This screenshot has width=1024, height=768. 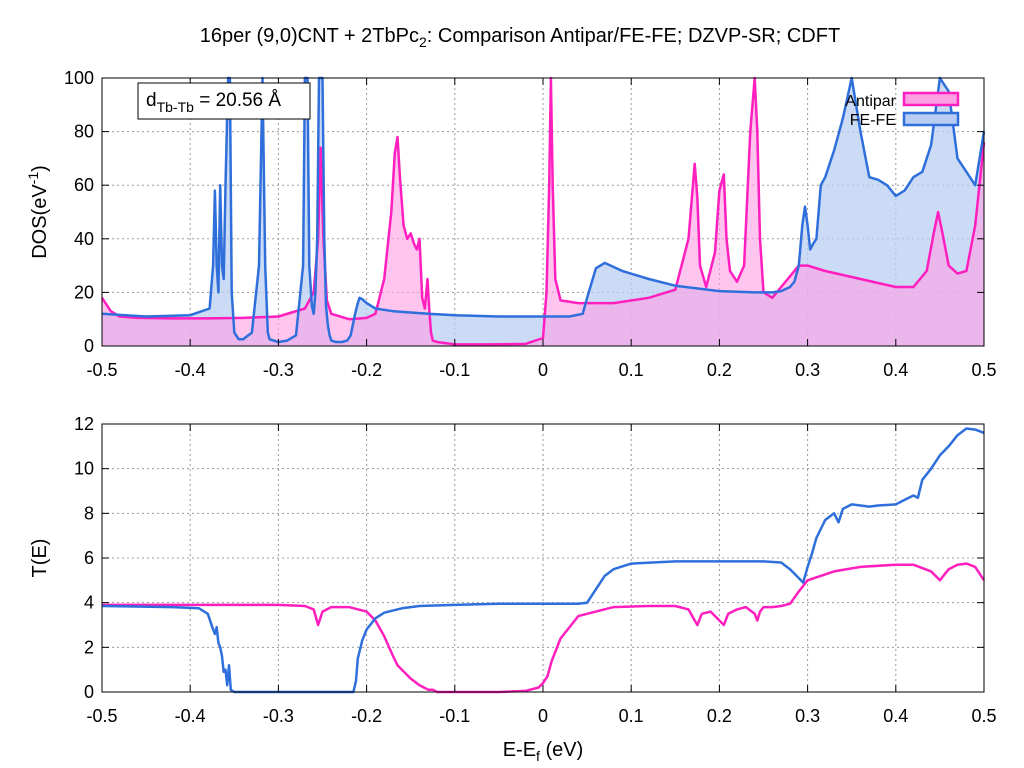 I want to click on dos-y-tick-label: 80, so click(x=84, y=132).